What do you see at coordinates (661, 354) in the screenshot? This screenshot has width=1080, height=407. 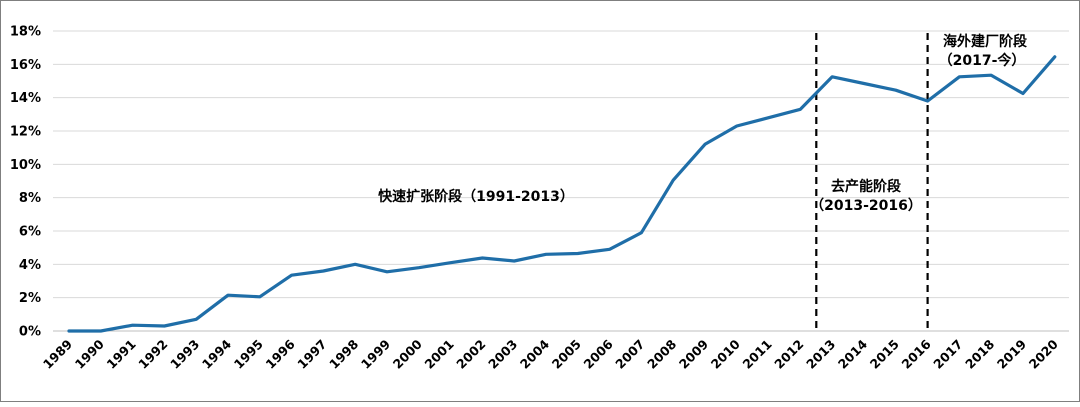 I see `x-tick-label: 2008` at bounding box center [661, 354].